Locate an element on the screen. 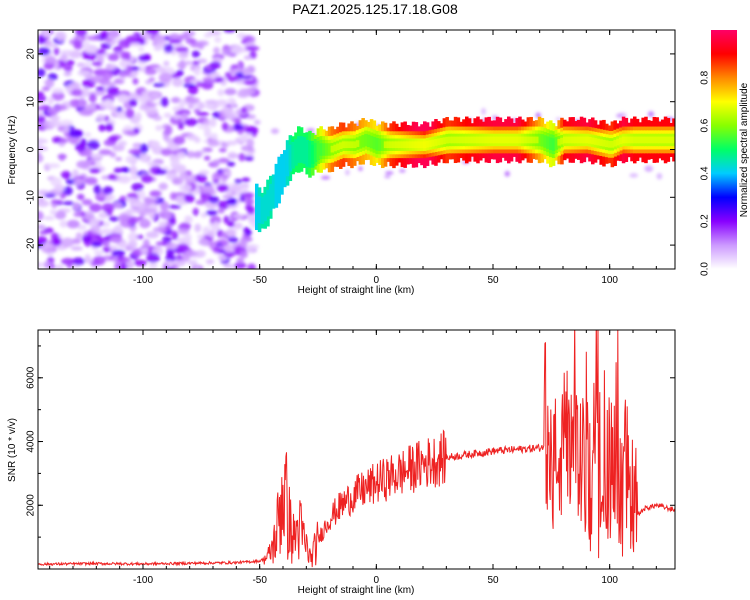  snr-xlabel: Height of straight line (km) is located at coordinates (356, 590).